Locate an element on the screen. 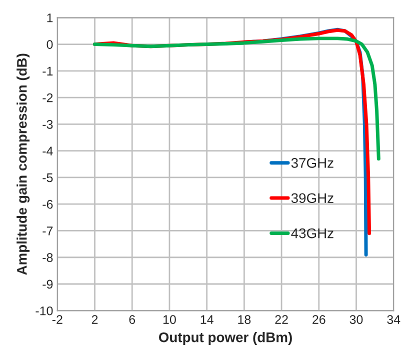 The width and height of the screenshot is (410, 353). x-tick-label: 34 is located at coordinates (393, 319).